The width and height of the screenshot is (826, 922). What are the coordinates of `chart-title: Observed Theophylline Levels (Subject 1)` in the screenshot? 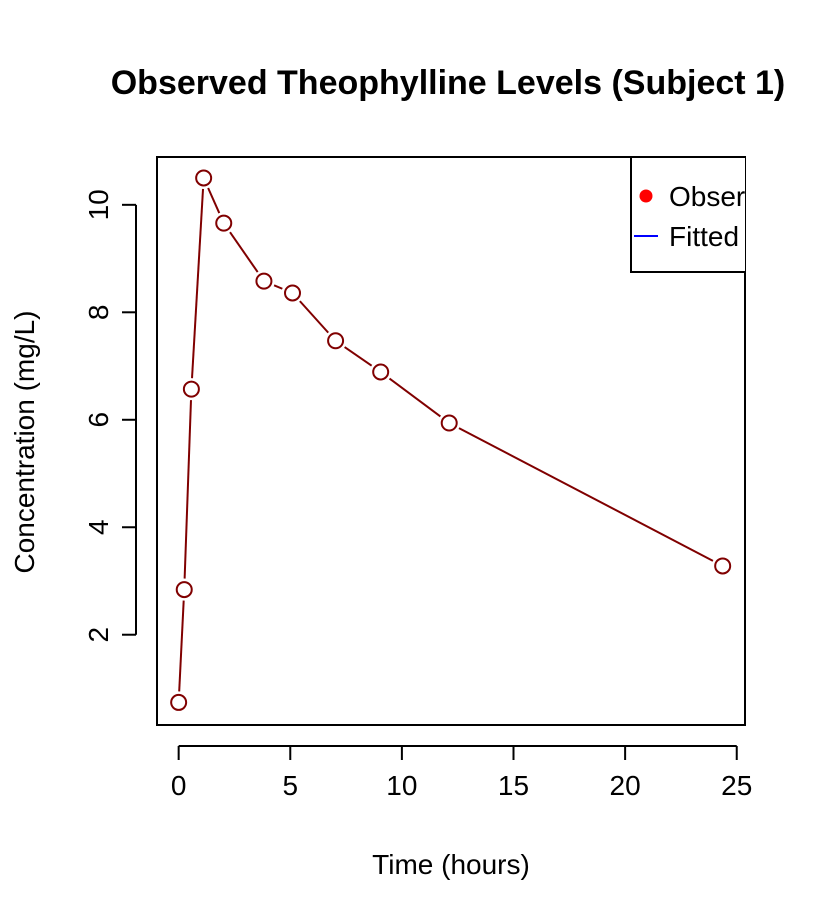 It's located at (448, 83).